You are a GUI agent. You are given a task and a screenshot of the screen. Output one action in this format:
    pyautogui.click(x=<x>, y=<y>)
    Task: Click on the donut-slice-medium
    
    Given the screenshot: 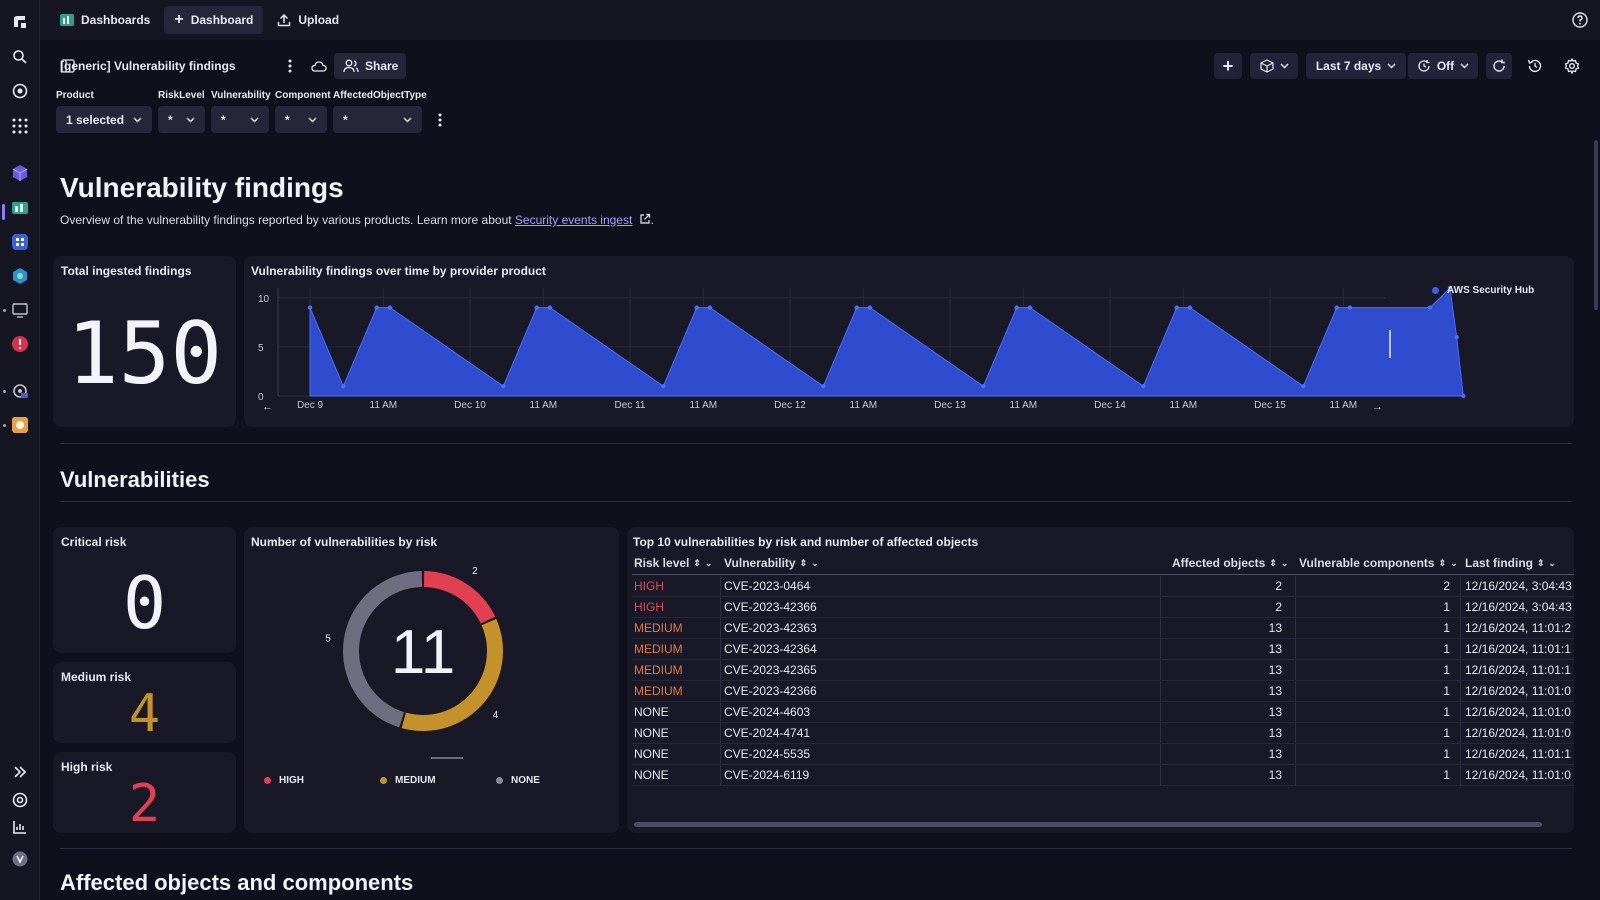 What is the action you would take?
    pyautogui.click(x=452, y=674)
    